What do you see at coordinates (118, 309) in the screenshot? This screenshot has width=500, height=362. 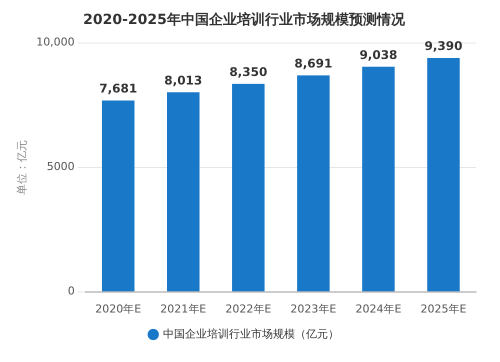 I see `x-tick-label: 2020年E` at bounding box center [118, 309].